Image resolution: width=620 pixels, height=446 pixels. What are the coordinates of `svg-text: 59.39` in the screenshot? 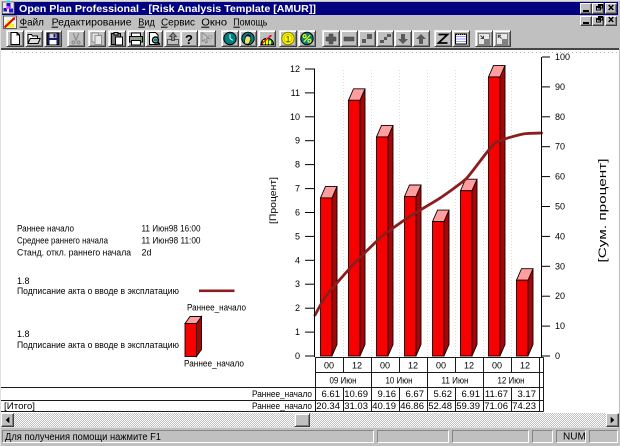 It's located at (468, 406).